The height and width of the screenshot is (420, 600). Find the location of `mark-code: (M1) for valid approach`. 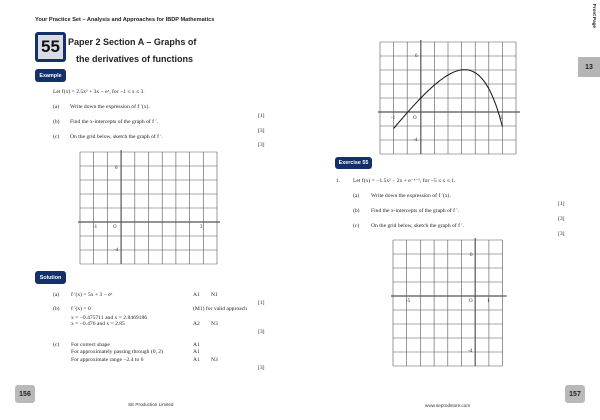

mark-code: (M1) for valid approach is located at coordinates (220, 309).